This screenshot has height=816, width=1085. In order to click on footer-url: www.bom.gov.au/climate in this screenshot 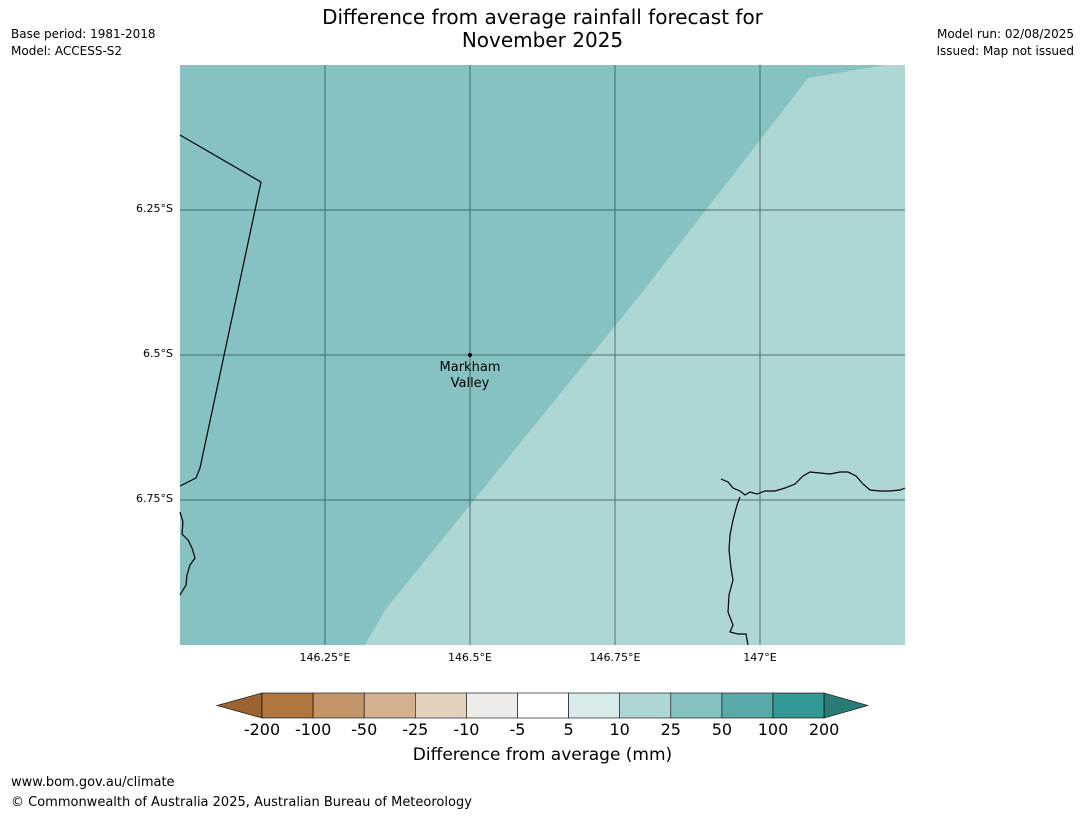, I will do `click(93, 782)`.